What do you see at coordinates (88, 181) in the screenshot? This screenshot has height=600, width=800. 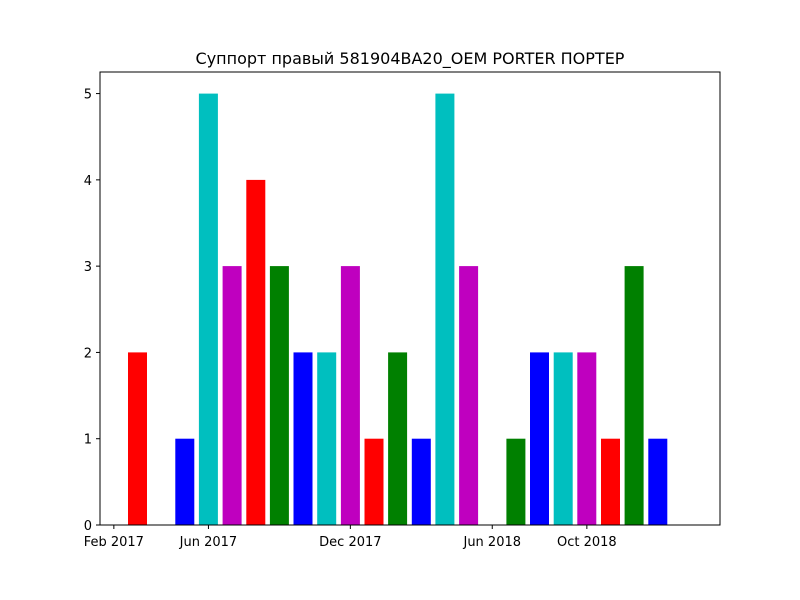 I see `y-tick-label: 4` at bounding box center [88, 181].